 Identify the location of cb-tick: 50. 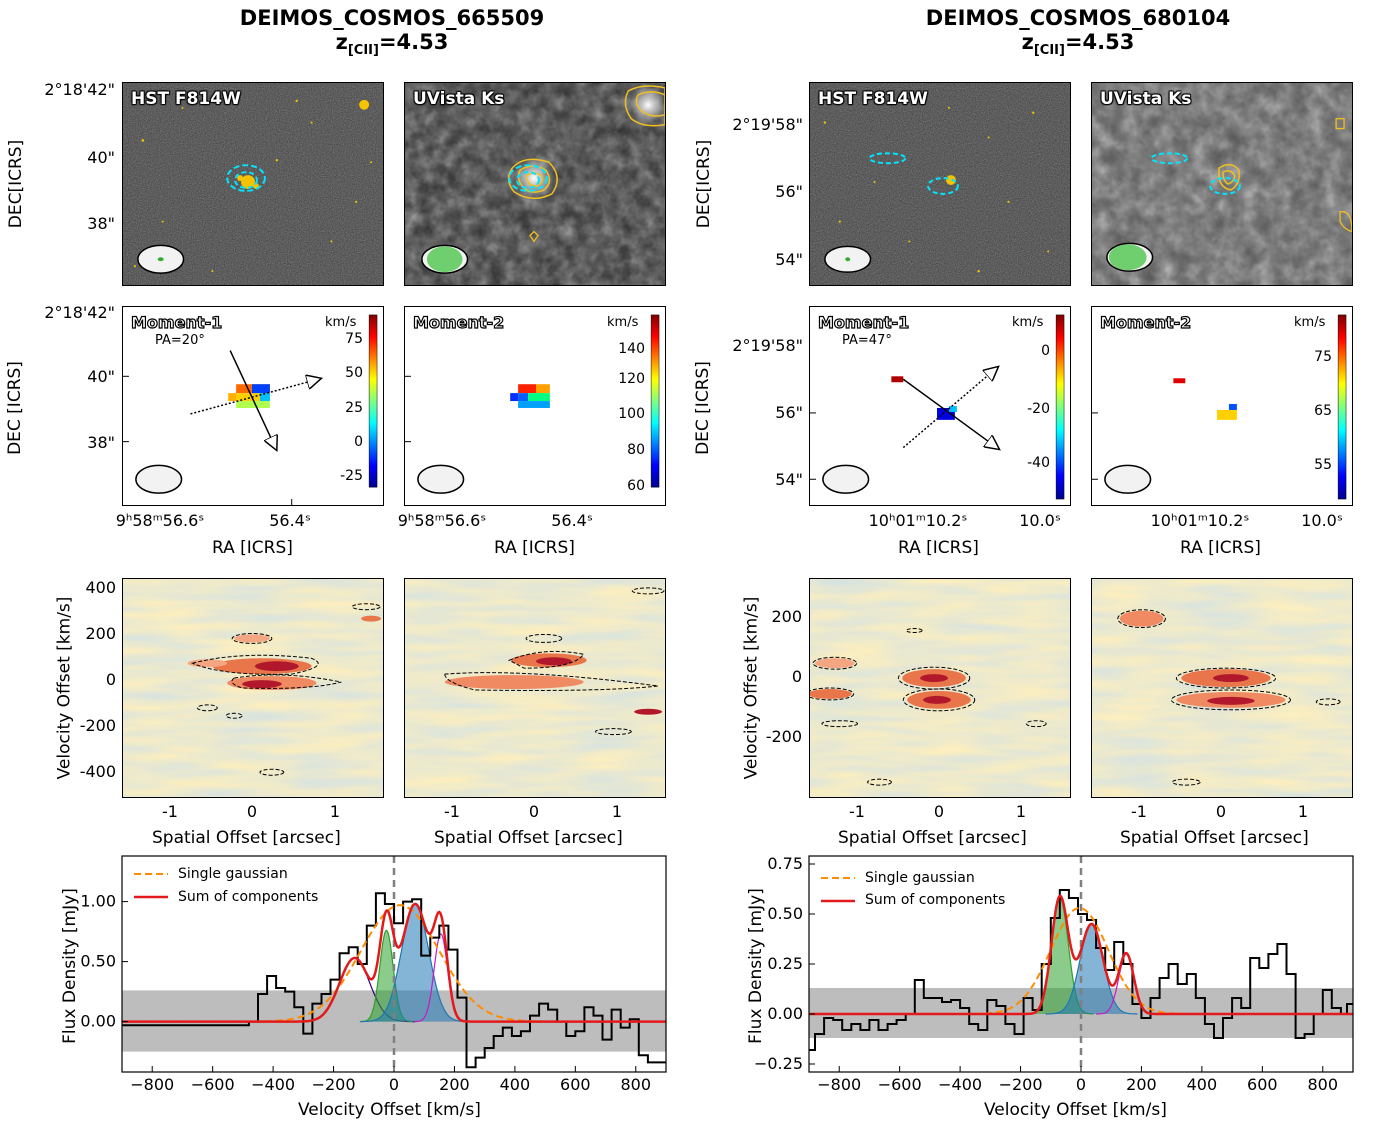
(354, 373).